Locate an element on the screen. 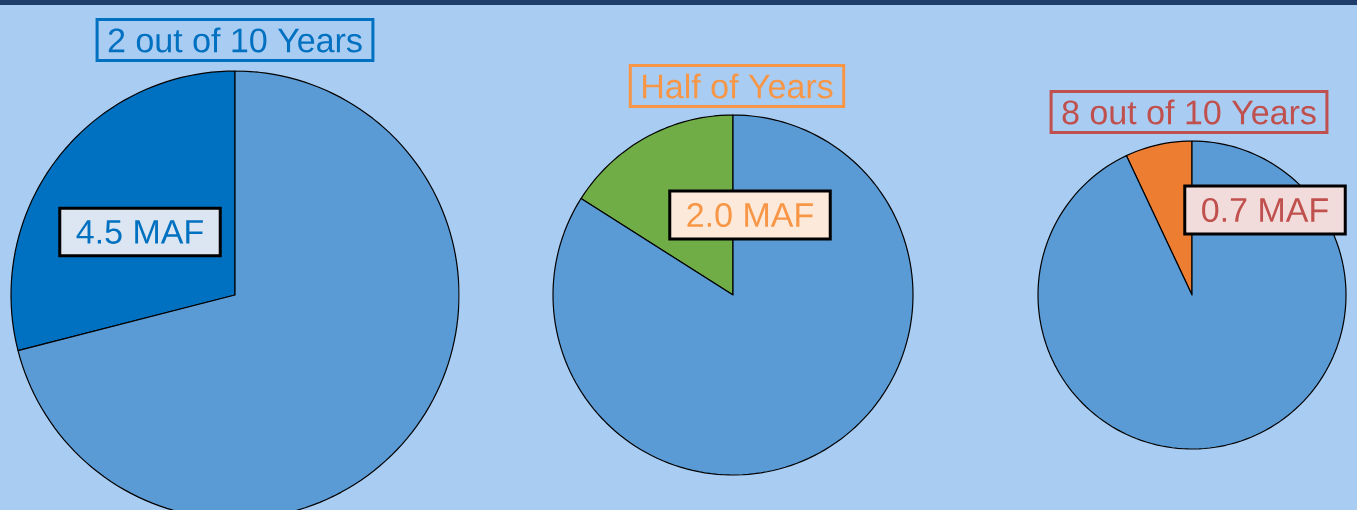  text: 0.7 MAF is located at coordinates (1265, 210).